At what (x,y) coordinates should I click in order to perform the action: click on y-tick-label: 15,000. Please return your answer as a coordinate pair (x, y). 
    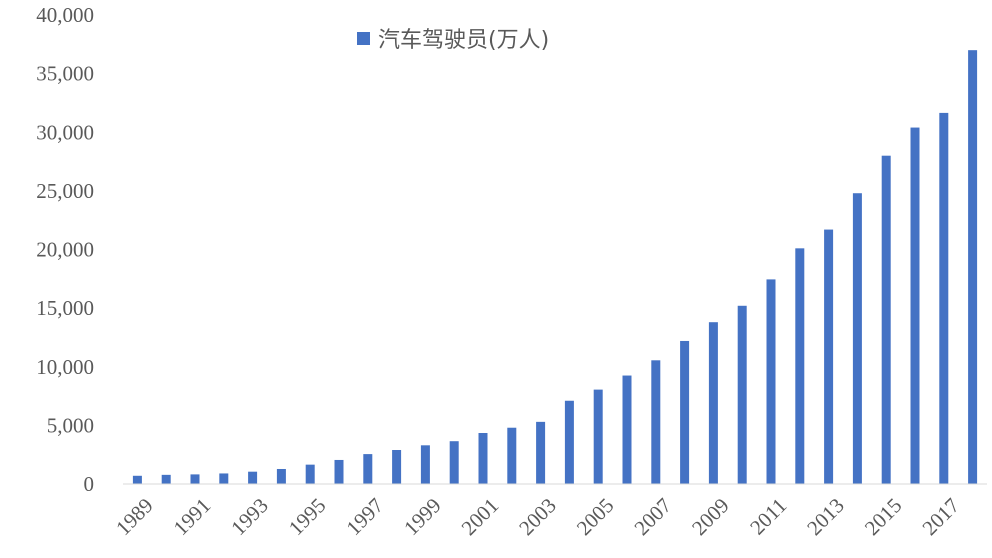
    Looking at the image, I should click on (65, 308).